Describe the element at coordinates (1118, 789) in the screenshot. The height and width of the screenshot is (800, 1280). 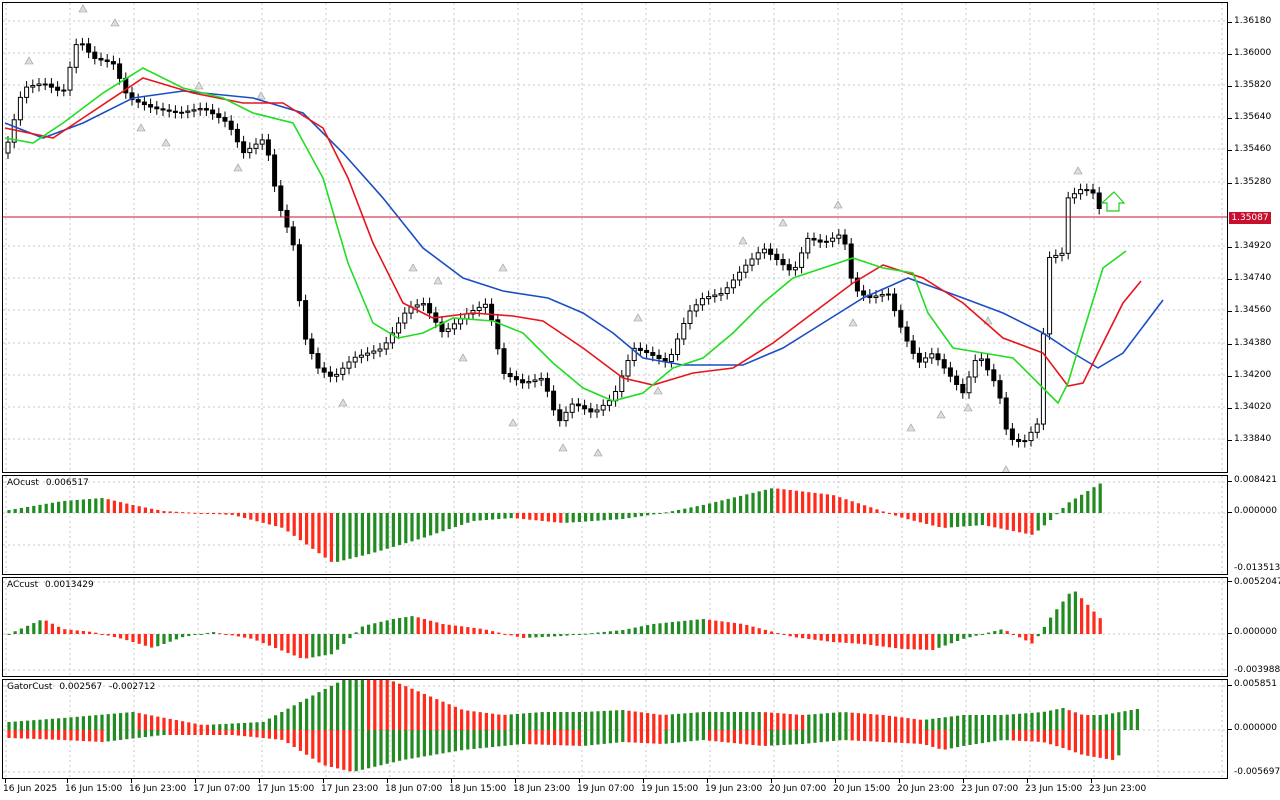
I see `time-tick: 23 Jun 23:00` at that location.